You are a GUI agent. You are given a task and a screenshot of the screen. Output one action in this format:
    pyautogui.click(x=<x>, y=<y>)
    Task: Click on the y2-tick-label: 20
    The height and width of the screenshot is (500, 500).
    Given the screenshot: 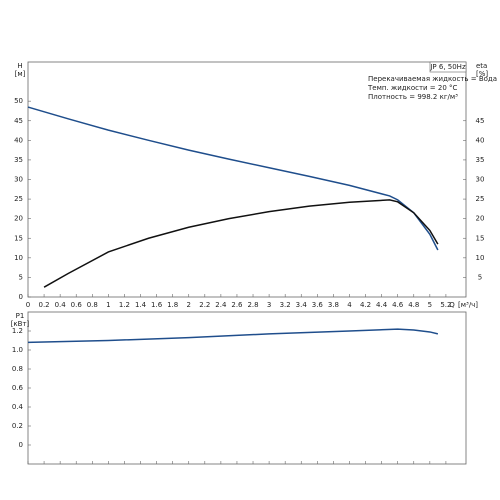 What is the action you would take?
    pyautogui.click(x=480, y=219)
    